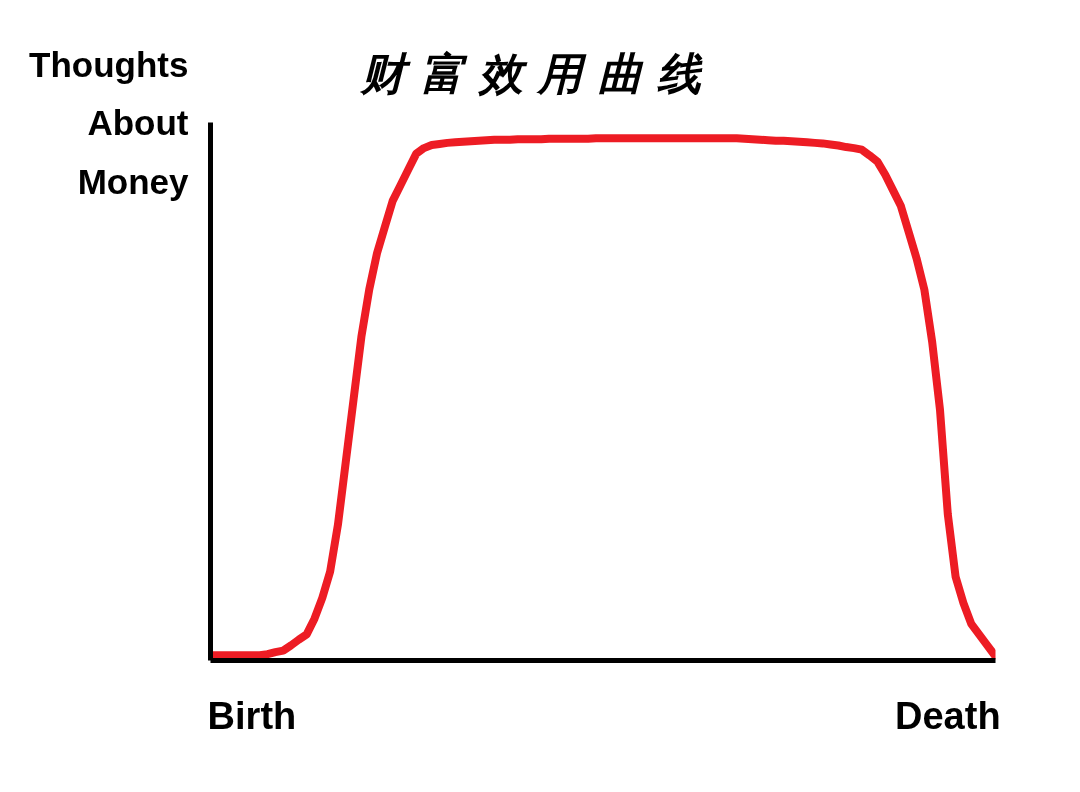 Image resolution: width=1080 pixels, height=792 pixels. I want to click on y-axis-title: Thoughts About Money, so click(109, 122).